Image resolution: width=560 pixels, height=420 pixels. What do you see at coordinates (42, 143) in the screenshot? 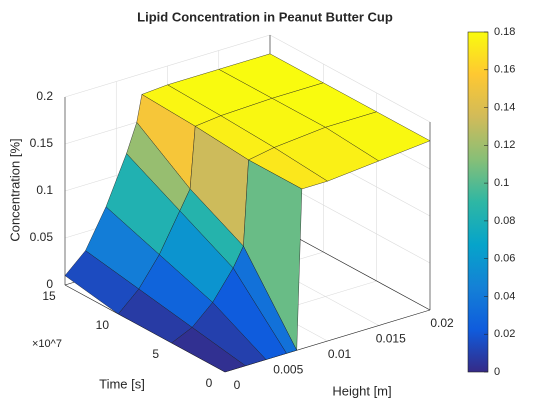
I see `z-tick-label: 0.15` at bounding box center [42, 143].